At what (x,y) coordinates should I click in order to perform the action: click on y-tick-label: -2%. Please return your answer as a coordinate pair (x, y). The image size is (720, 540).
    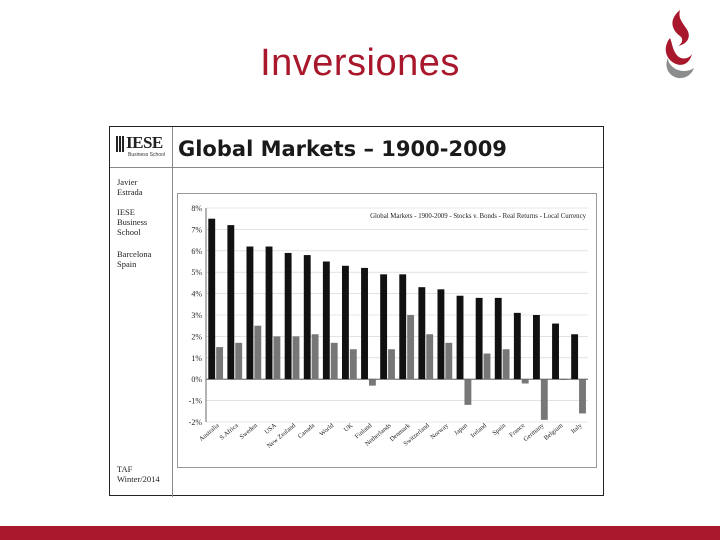
    Looking at the image, I should click on (196, 422).